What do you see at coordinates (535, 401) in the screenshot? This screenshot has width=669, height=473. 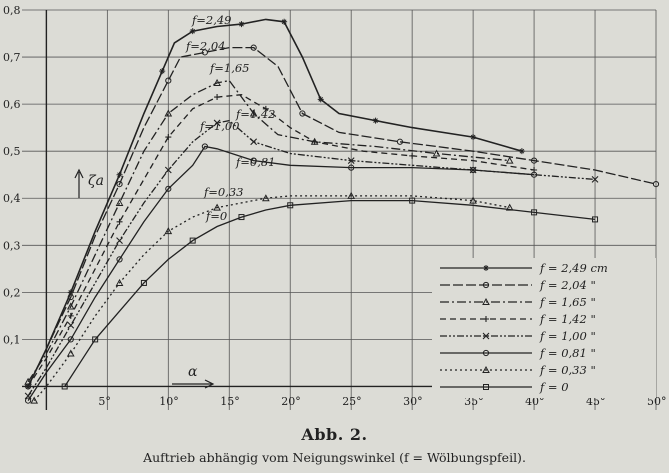 I see `x-tick-label: 40°` at bounding box center [535, 401].